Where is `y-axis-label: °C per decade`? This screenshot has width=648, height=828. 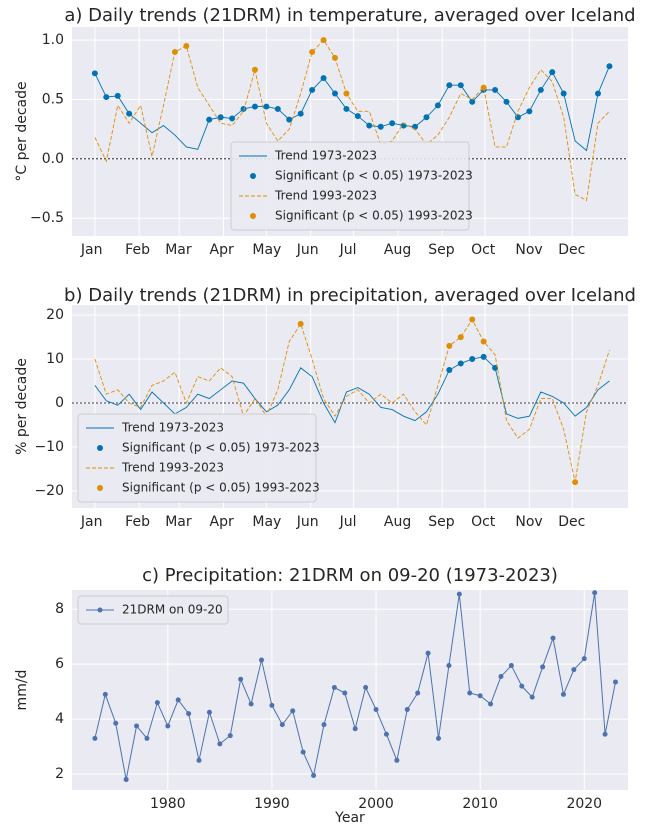 y-axis-label: °C per decade is located at coordinates (22, 131).